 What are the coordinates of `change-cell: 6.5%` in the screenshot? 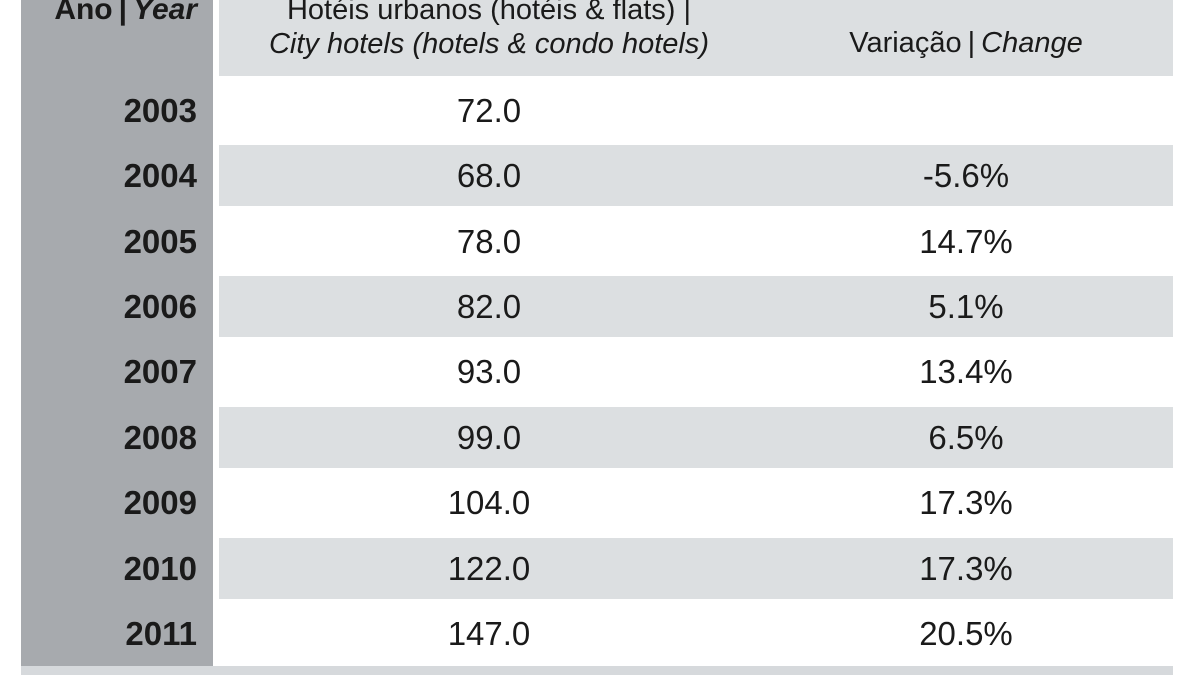 It's located at (966, 437).